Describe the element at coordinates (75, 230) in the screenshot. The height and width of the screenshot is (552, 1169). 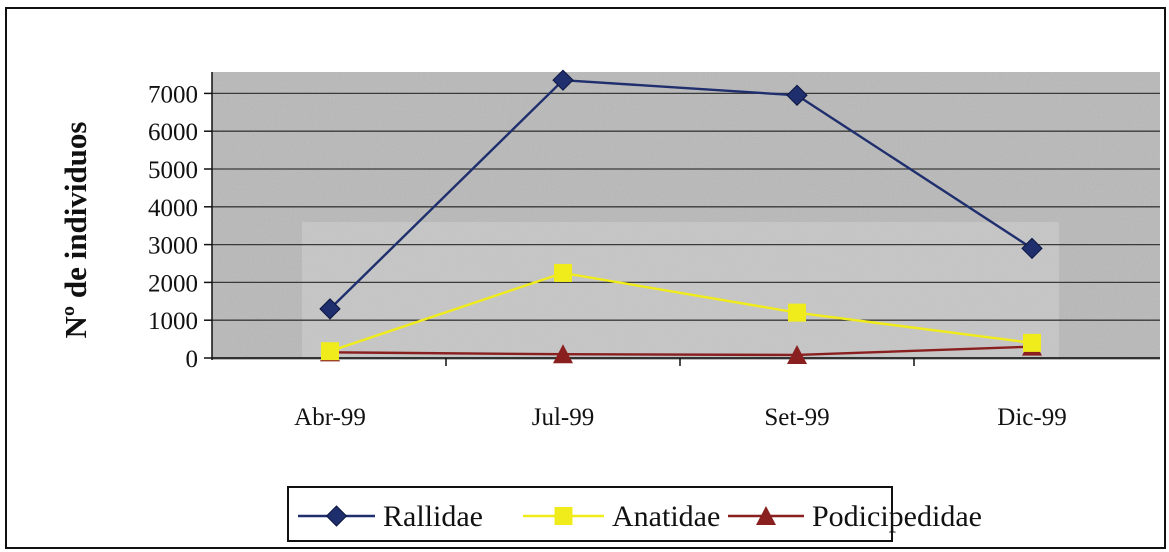
I see `y-axis-title: Nº de individuos` at that location.